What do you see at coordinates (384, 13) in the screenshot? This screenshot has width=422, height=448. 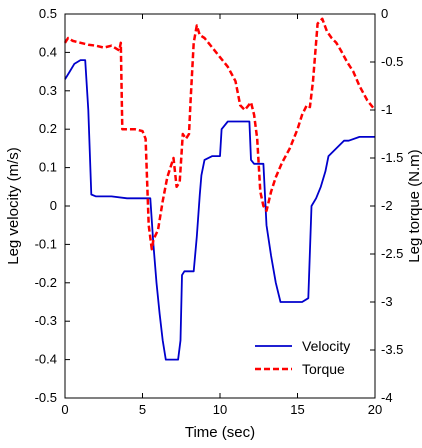 I see `y-right-tick-label: 0` at bounding box center [384, 13].